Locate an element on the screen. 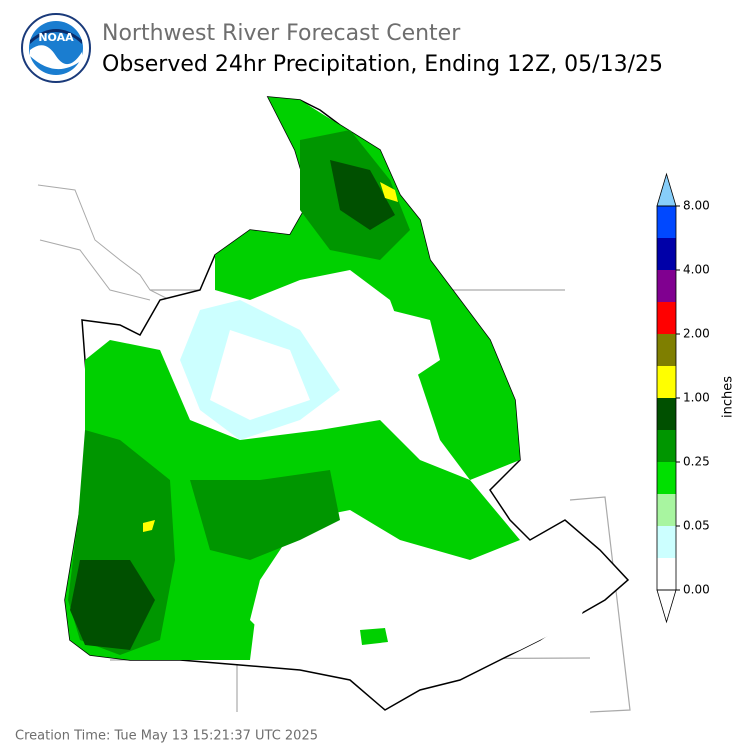  colorbar-tick-label: 0.00 is located at coordinates (696, 590).